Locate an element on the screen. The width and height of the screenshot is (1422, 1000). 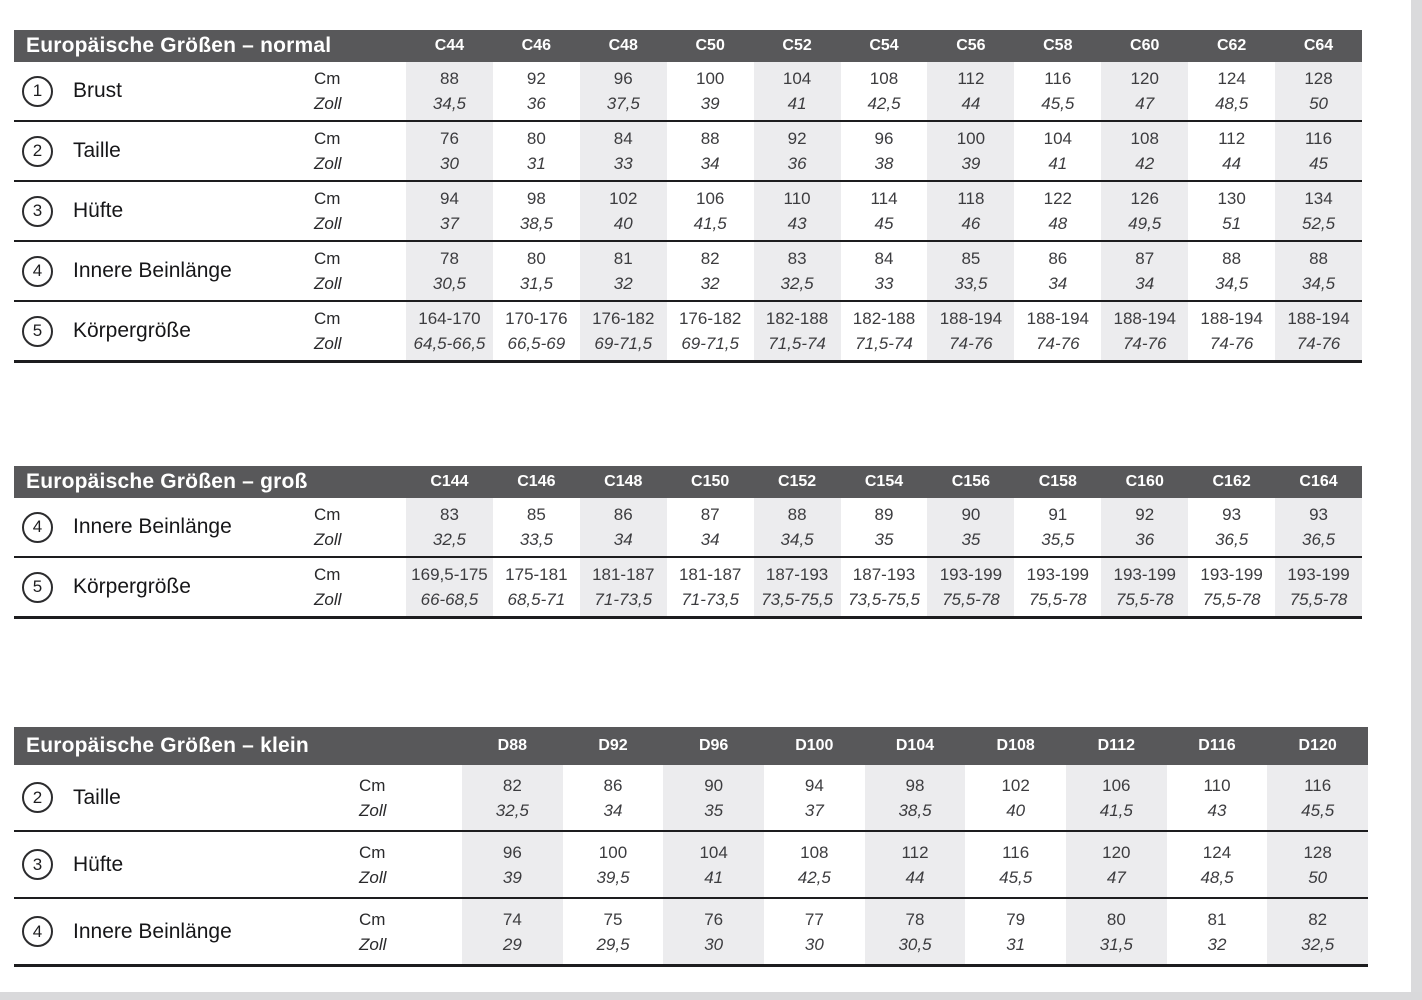
zoll-value: 43 is located at coordinates (797, 223).